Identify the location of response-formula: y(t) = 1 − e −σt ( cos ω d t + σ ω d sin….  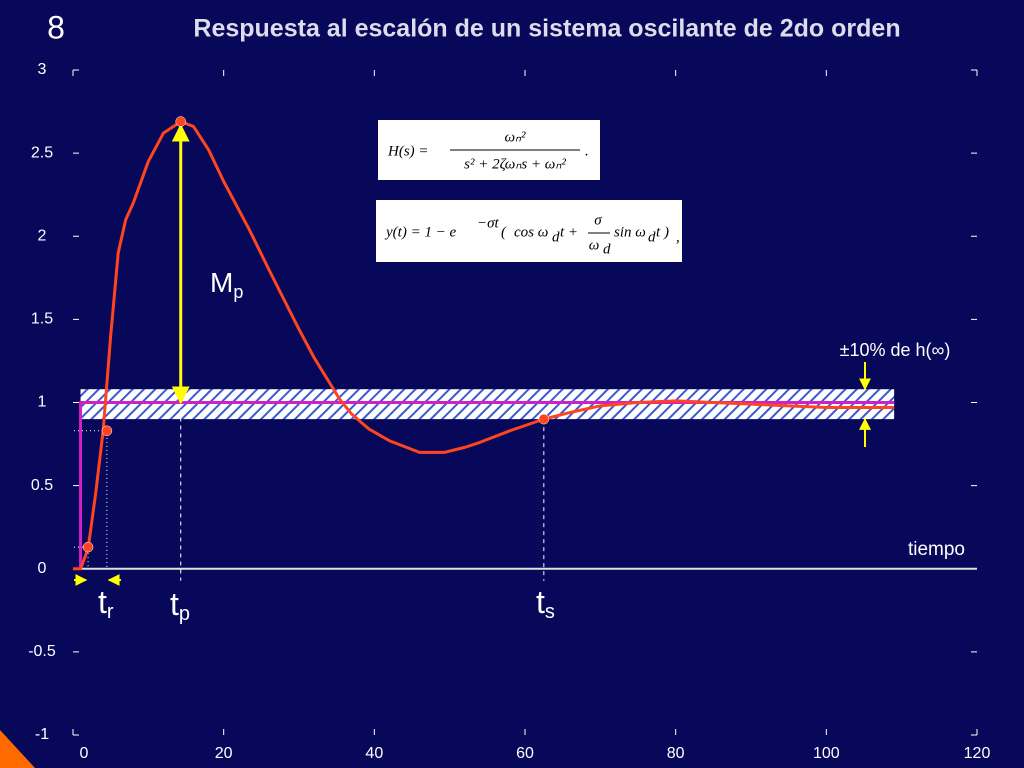
(529, 231).